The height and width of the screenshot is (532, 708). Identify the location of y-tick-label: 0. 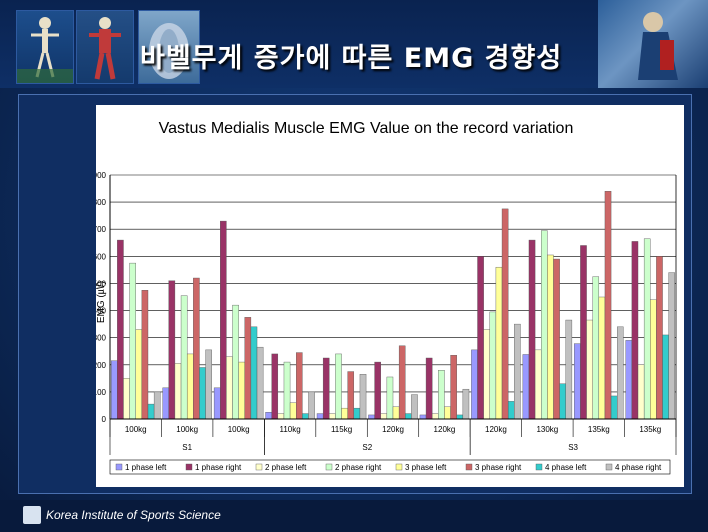
(104, 419).